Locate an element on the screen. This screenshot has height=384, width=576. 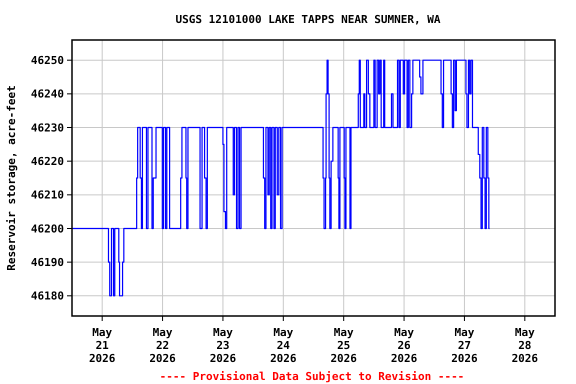
y-tick-label: 46240 is located at coordinates (47, 94).